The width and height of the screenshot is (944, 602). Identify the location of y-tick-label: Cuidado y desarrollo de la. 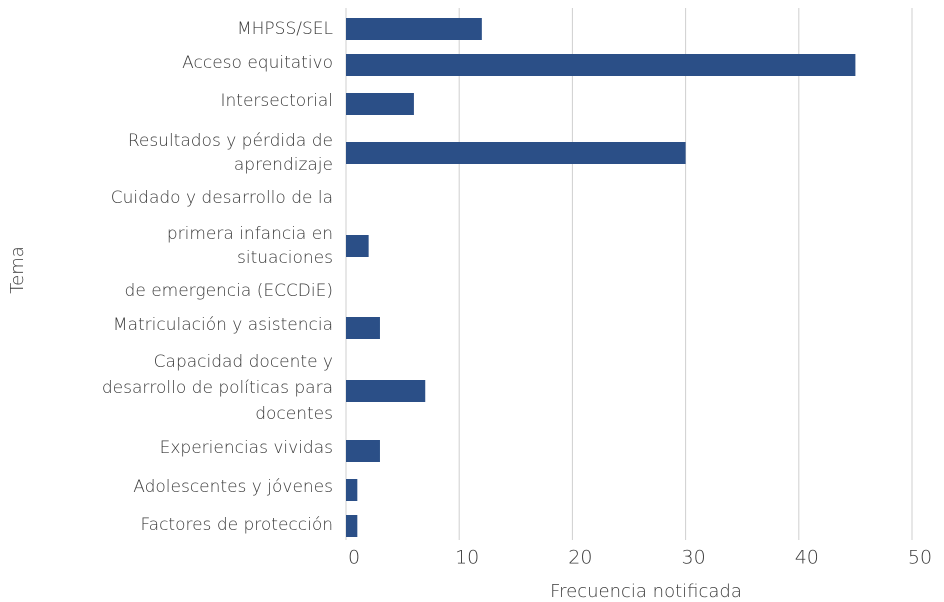
(222, 198).